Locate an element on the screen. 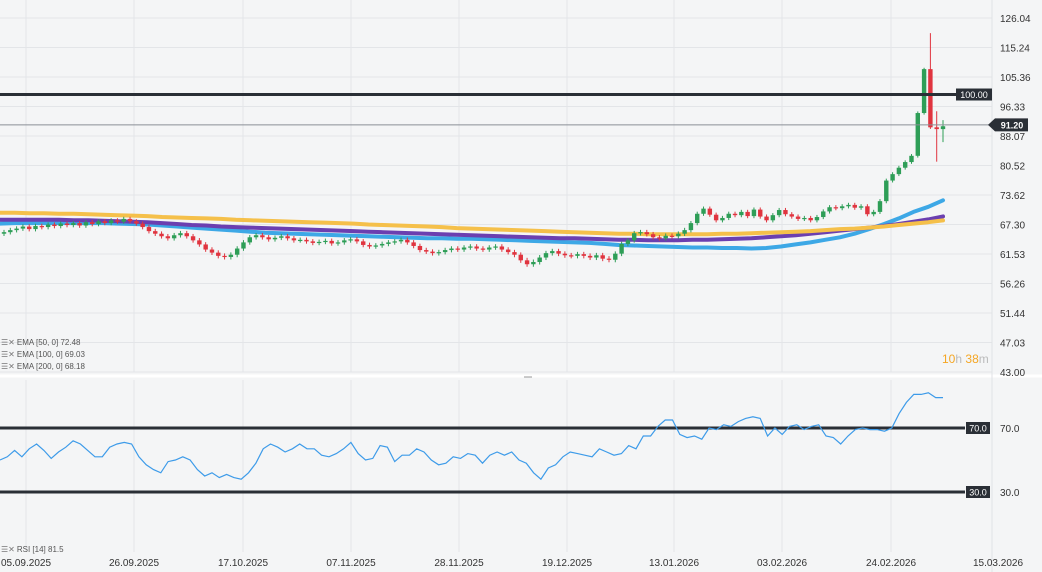  svg-text: 30.0 is located at coordinates (978, 493).